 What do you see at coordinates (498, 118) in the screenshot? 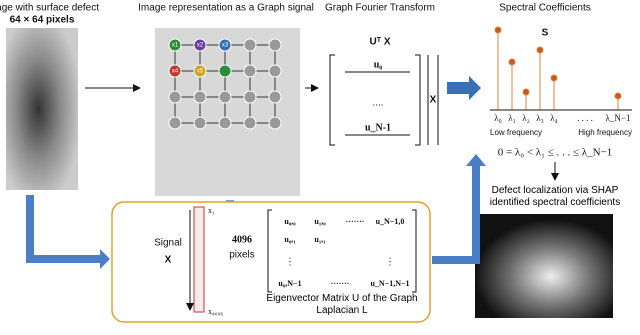
I see `lambda-label: λ₀` at bounding box center [498, 118].